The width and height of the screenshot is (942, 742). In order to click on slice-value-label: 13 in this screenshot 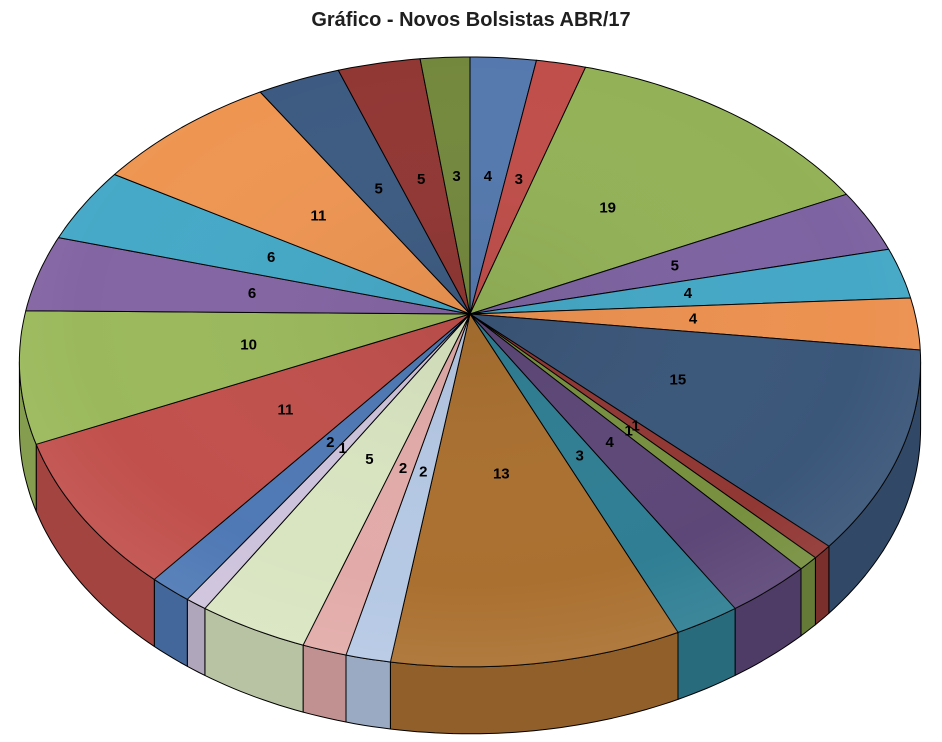, I will do `click(501, 473)`.